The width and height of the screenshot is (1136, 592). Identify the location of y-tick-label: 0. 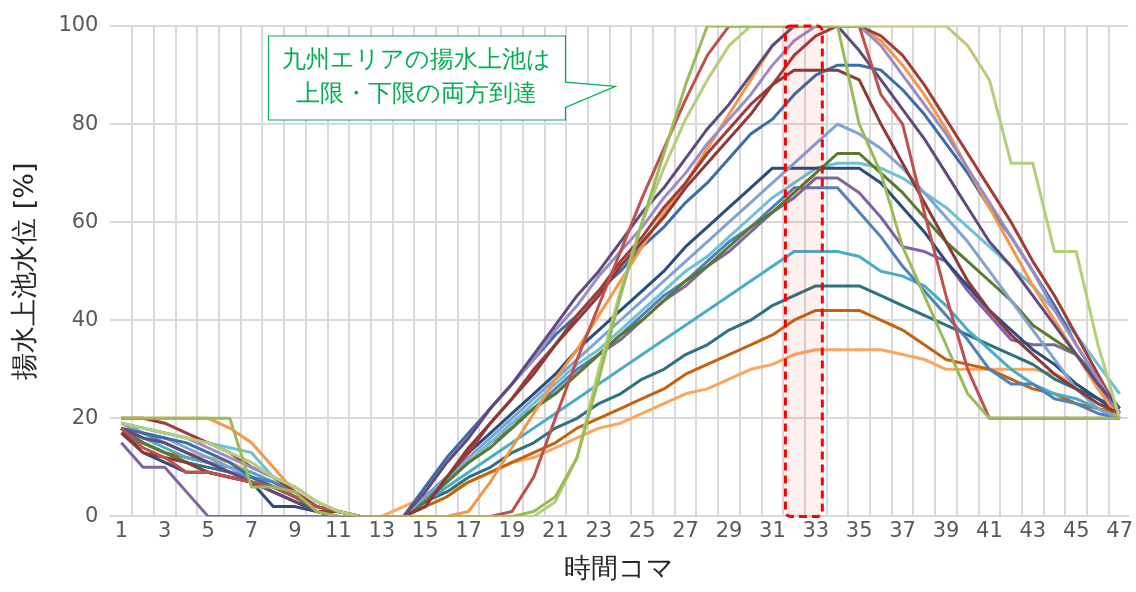
(92, 514).